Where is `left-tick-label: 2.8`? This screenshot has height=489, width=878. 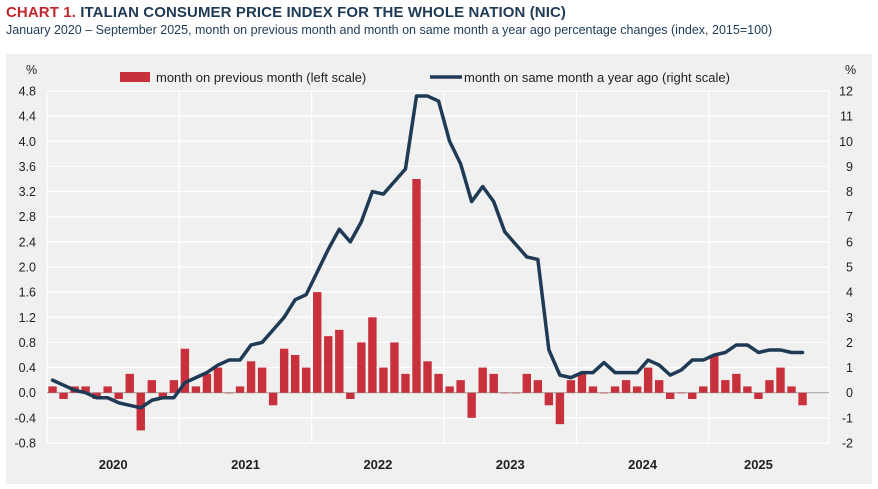 left-tick-label: 2.8 is located at coordinates (27, 217).